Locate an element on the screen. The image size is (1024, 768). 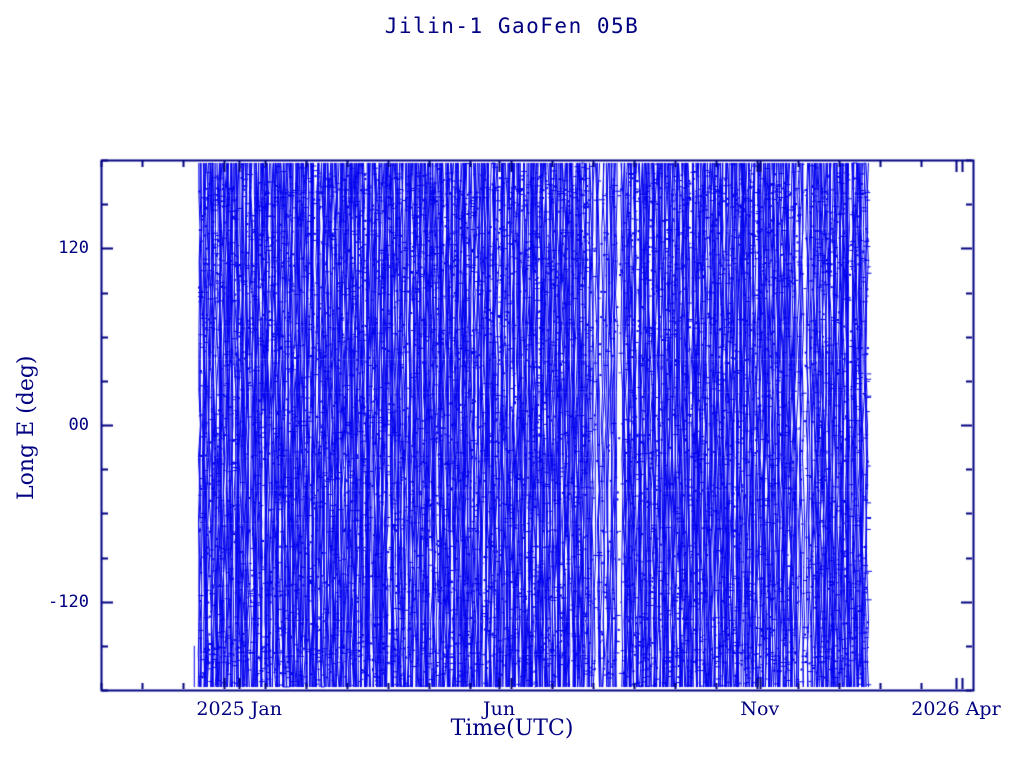
x-axis-title: Time(UTC) is located at coordinates (512, 728).